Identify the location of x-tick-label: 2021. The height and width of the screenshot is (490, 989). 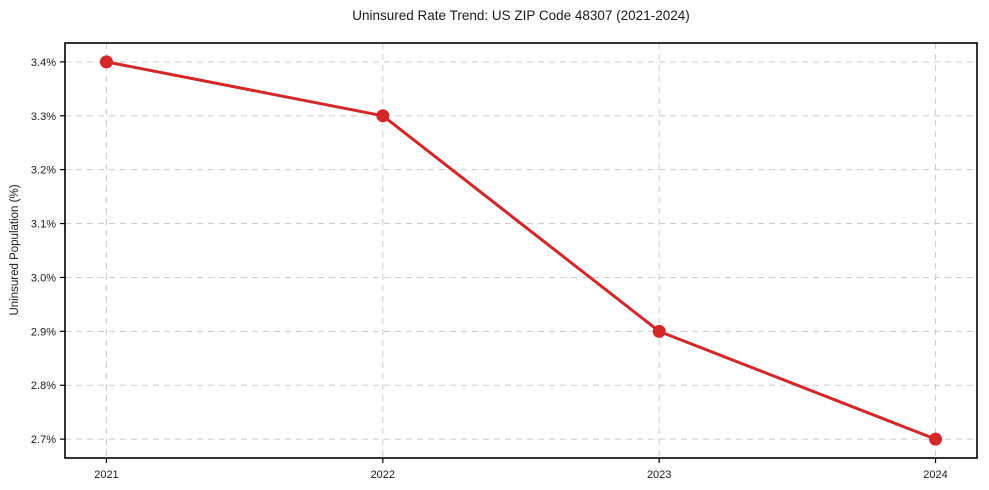
(106, 475).